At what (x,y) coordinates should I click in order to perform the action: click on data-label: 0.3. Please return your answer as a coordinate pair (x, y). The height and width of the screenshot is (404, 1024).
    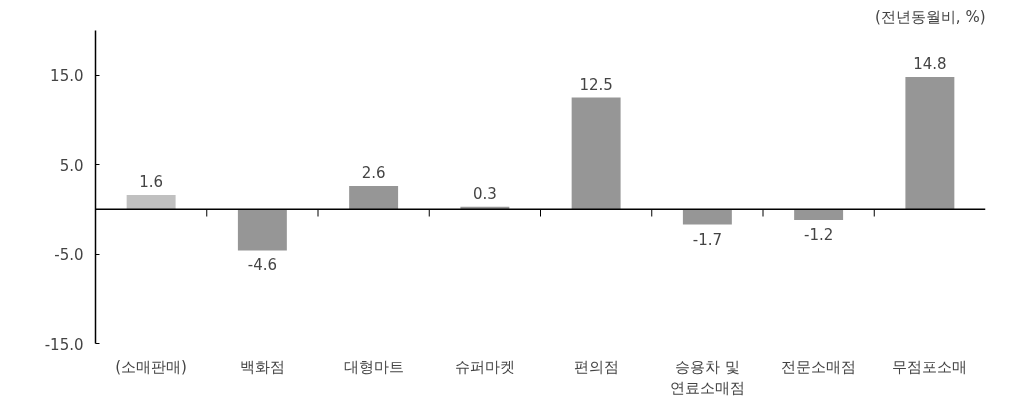
    Looking at the image, I should click on (484, 193).